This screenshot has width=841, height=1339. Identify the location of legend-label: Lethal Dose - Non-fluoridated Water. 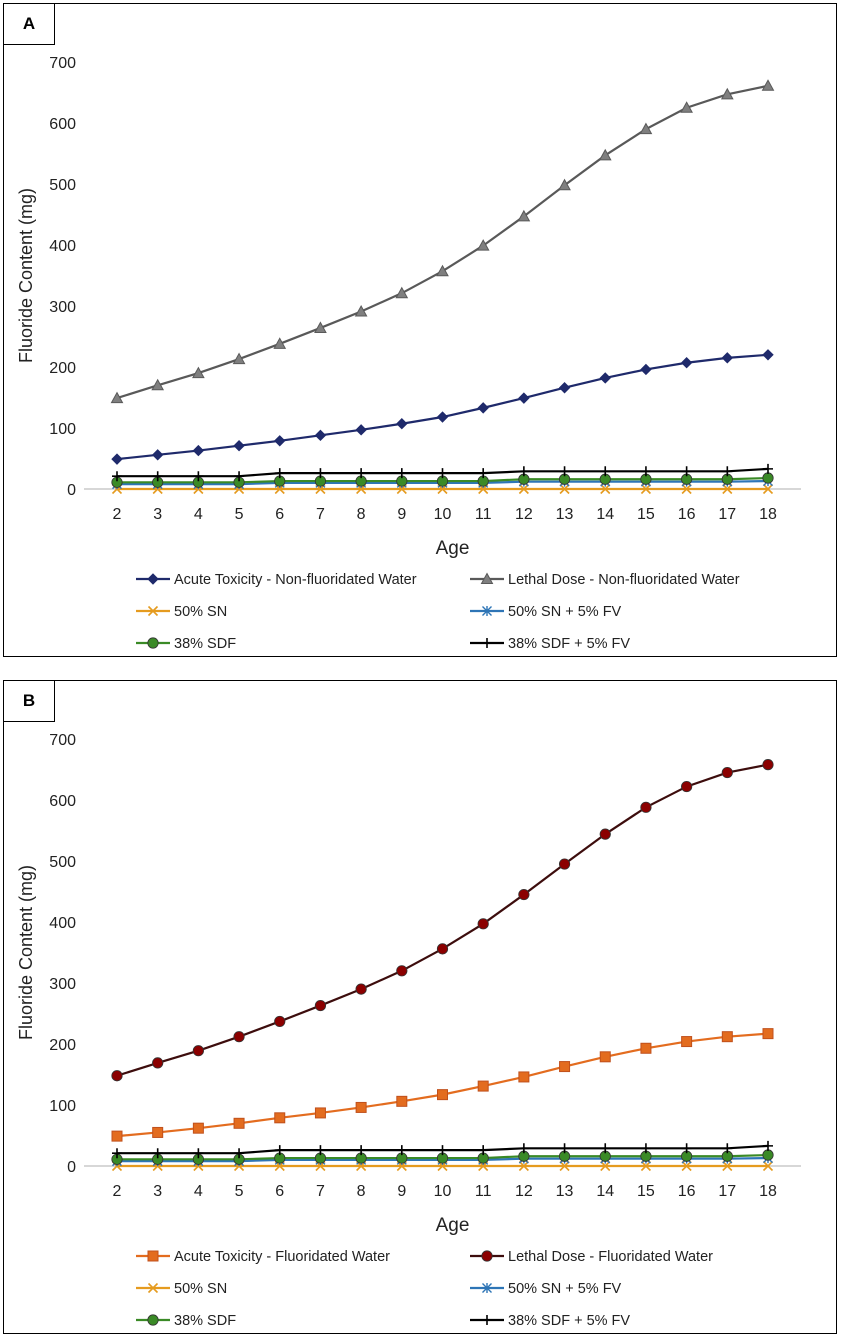
(624, 580).